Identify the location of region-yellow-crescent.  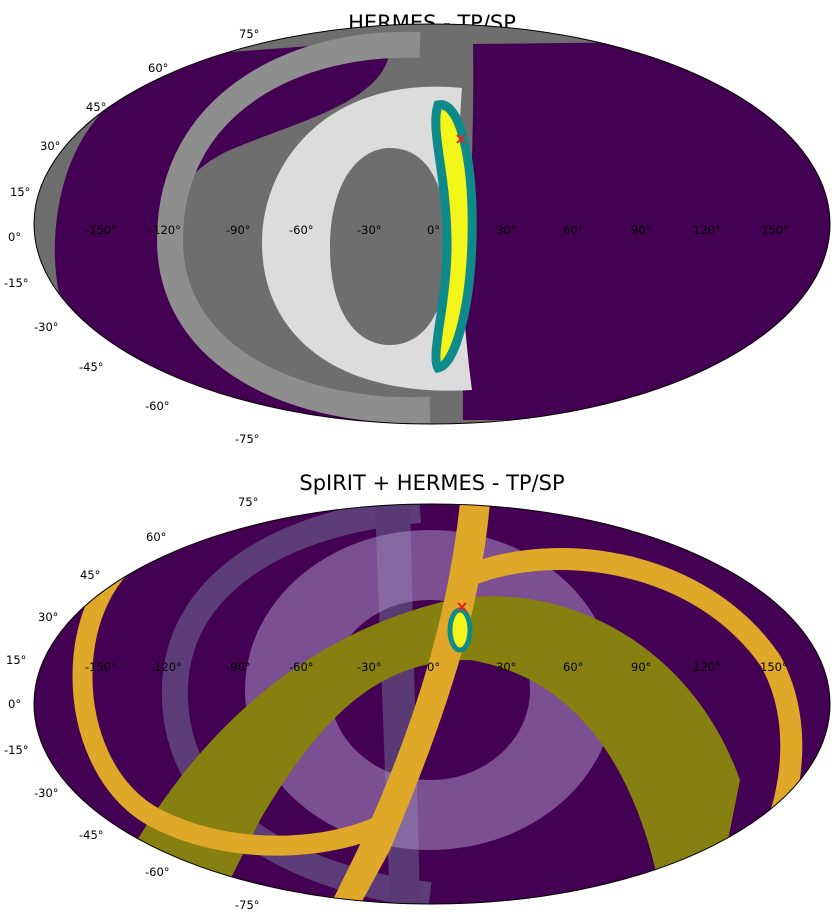
(454, 236).